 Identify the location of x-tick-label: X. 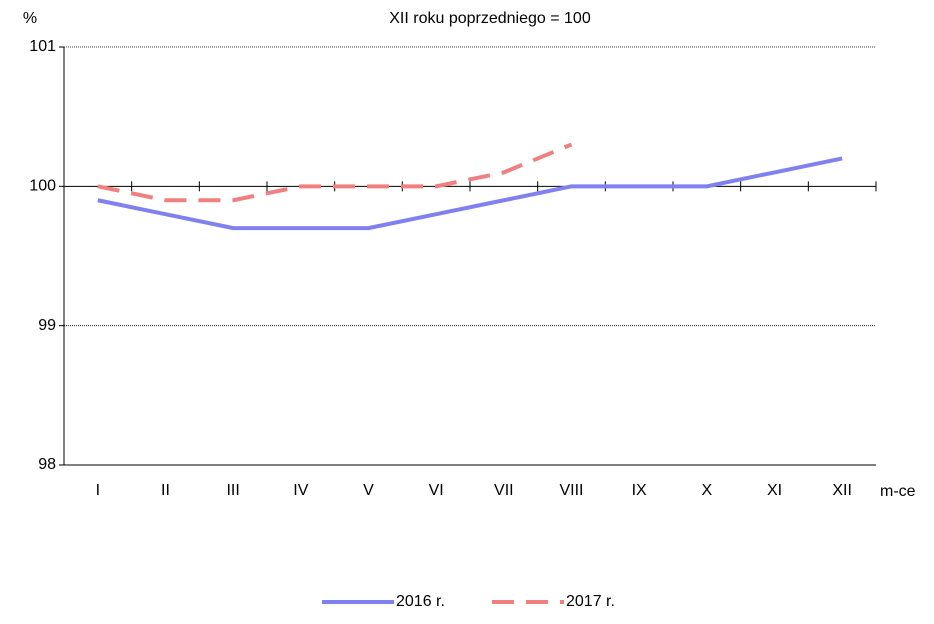
(706, 490).